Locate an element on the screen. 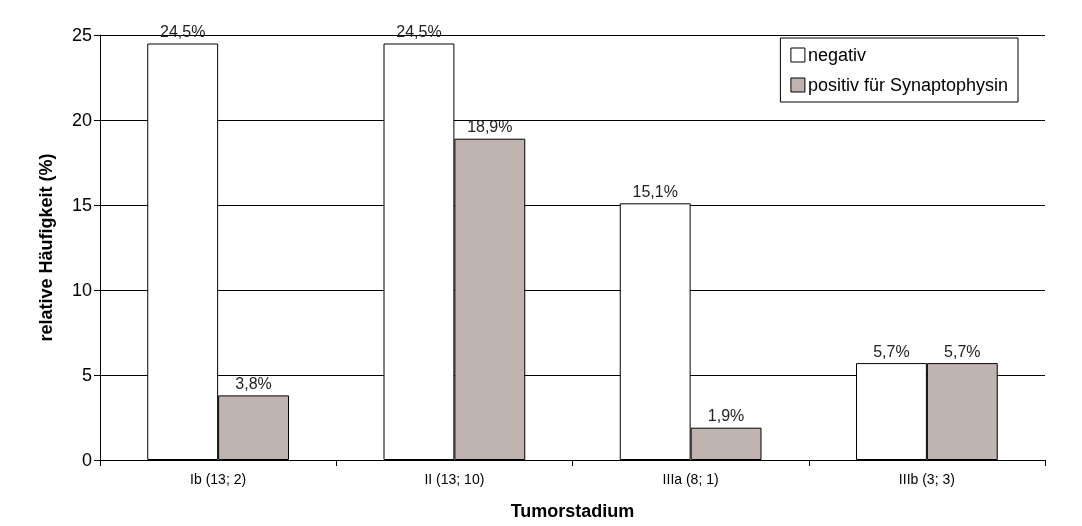  data-label: 1,9% is located at coordinates (726, 416).